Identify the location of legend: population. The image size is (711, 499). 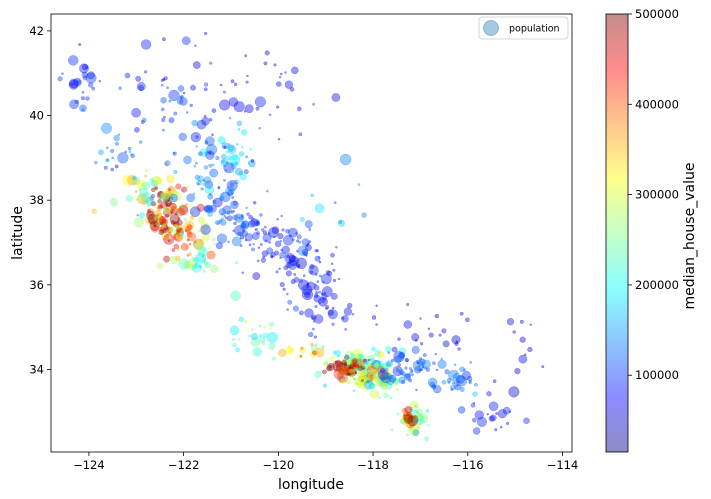
(523, 28).